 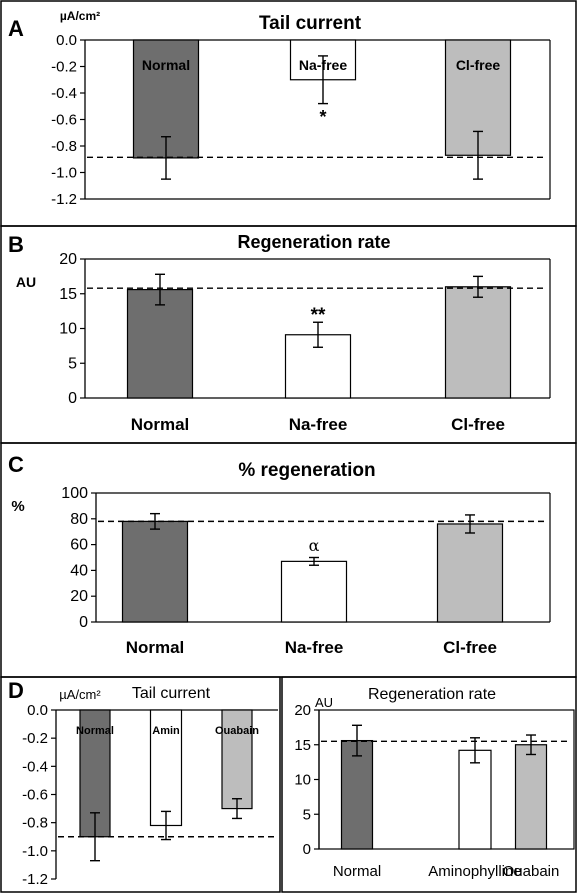 I want to click on panel-3-category-label-0: Normal, so click(x=95, y=731).